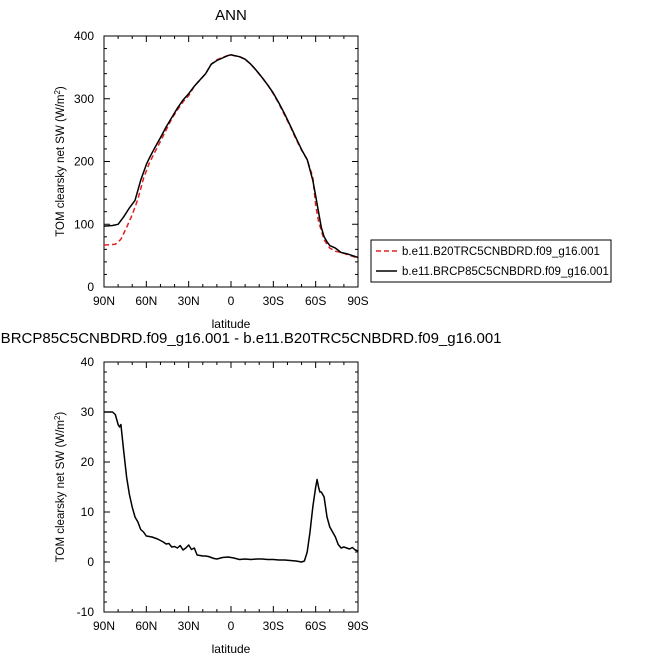 The width and height of the screenshot is (658, 662). Describe the element at coordinates (231, 649) in the screenshot. I see `panel2-xlabel: latitude` at that location.